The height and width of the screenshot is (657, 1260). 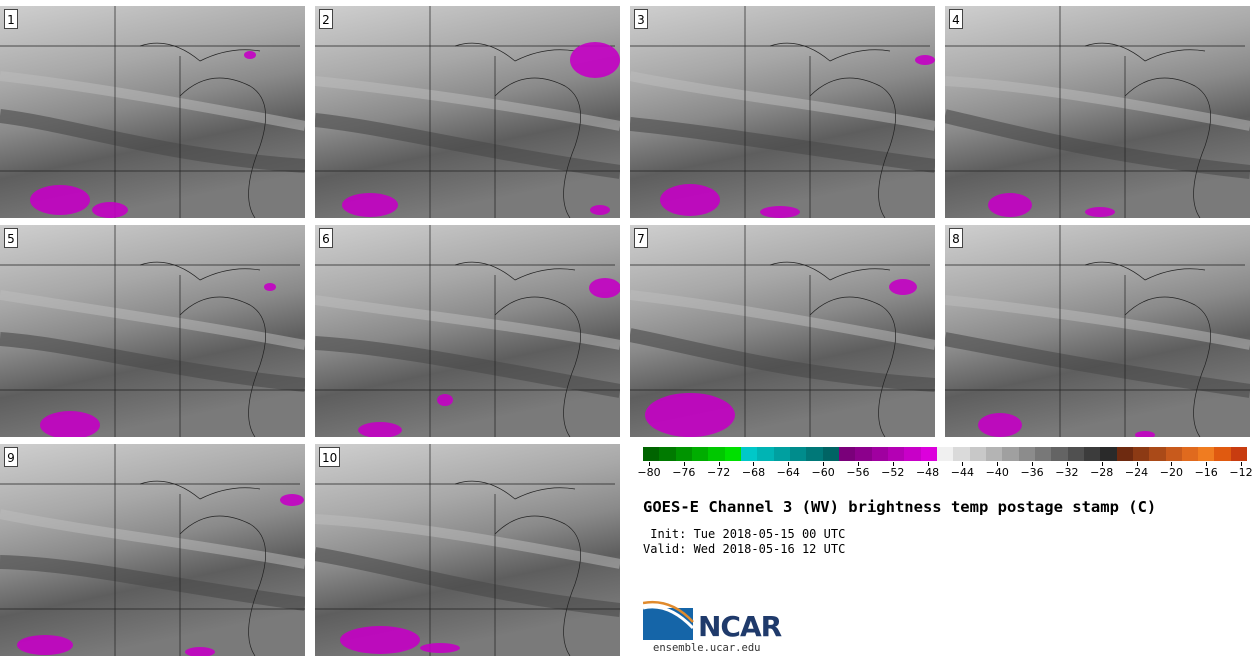 What do you see at coordinates (997, 472) in the screenshot?
I see `colorbar-tick-label: −40` at bounding box center [997, 472].